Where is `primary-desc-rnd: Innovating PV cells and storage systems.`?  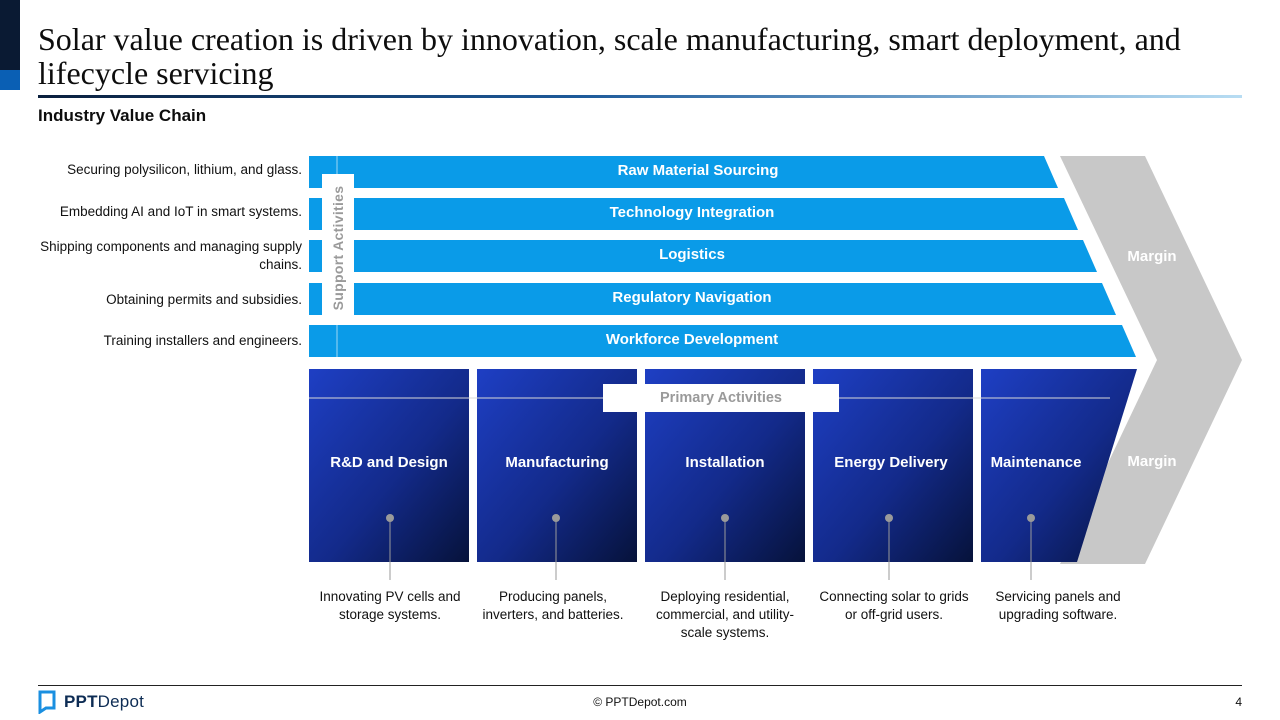 primary-desc-rnd: Innovating PV cells and storage systems. is located at coordinates (390, 605).